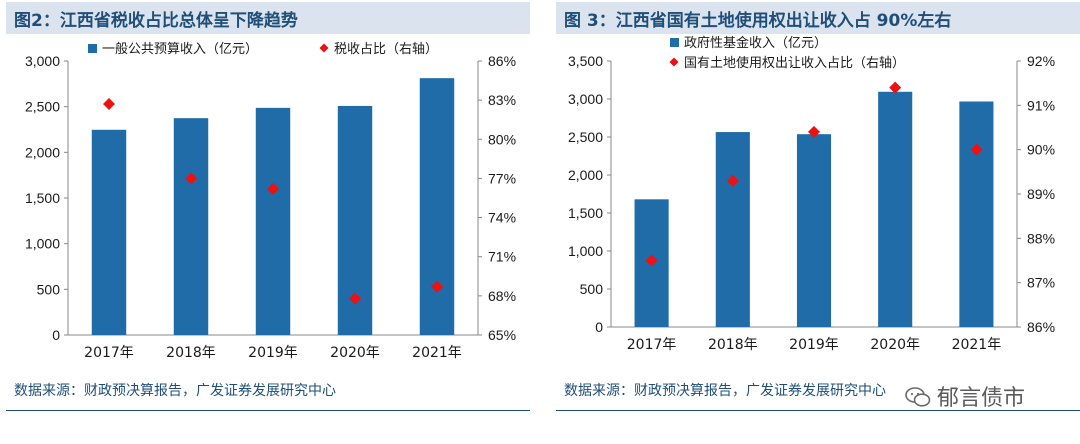  Describe the element at coordinates (755, 43) in the screenshot. I see `legend-label-bar: 政府性基金收入（亿元）` at that location.